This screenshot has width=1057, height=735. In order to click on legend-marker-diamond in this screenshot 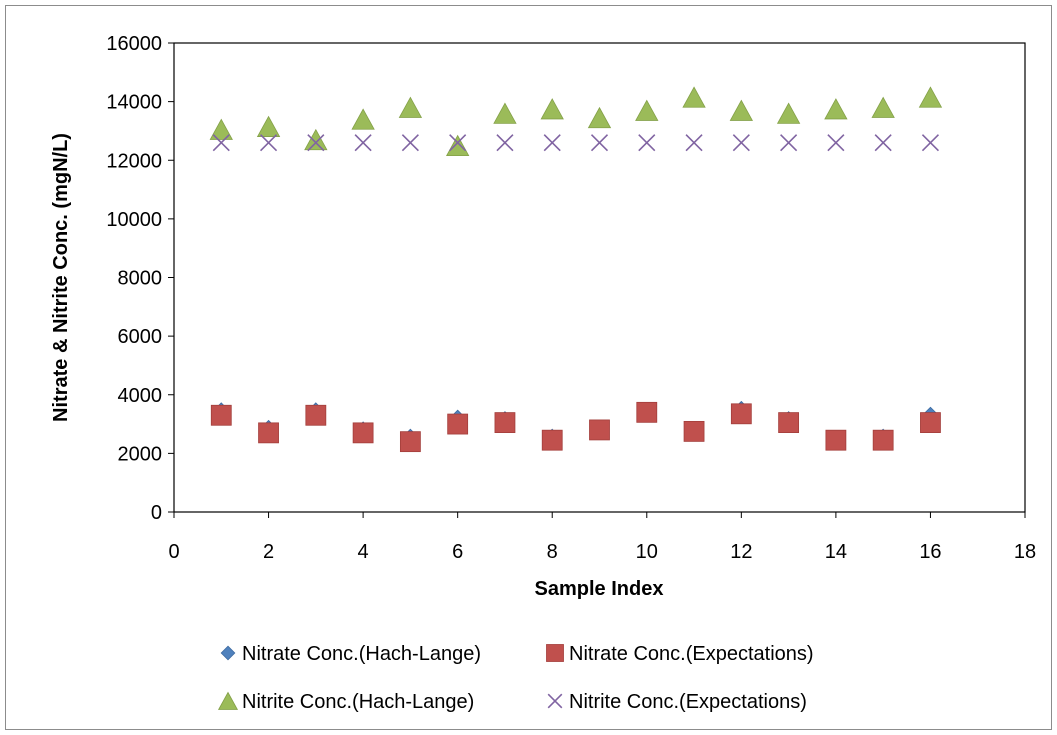, I will do `click(228, 653)`.